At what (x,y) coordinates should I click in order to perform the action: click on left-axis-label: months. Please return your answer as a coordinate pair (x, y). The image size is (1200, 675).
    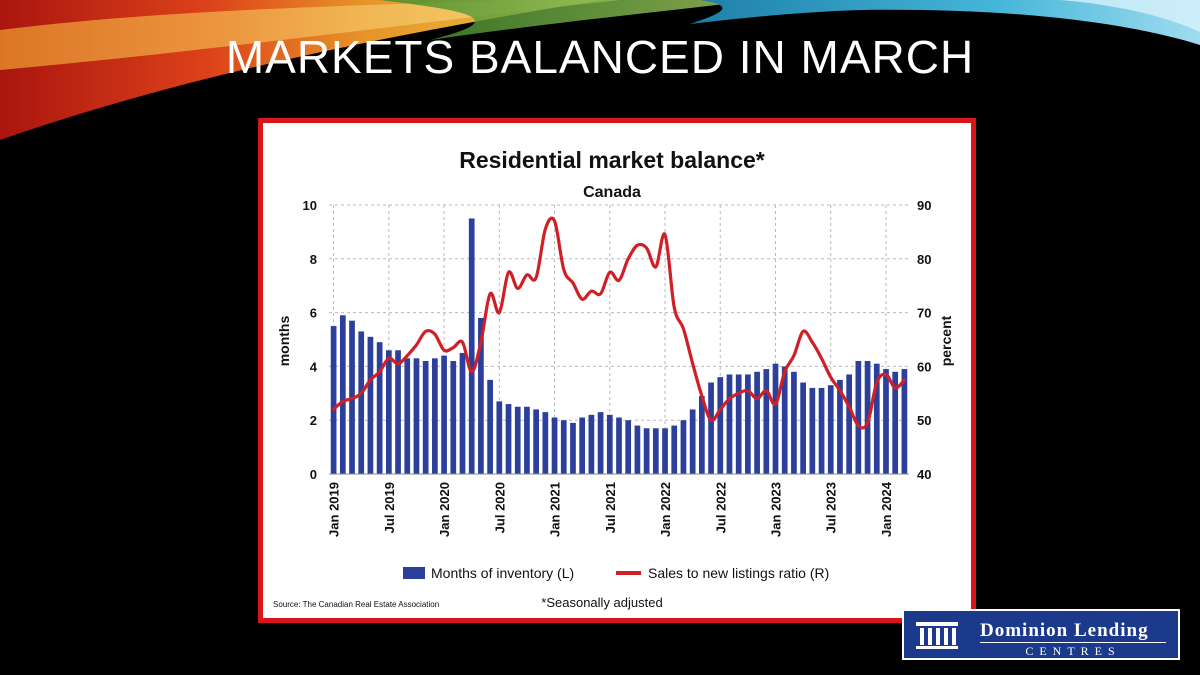
    Looking at the image, I should click on (284, 341).